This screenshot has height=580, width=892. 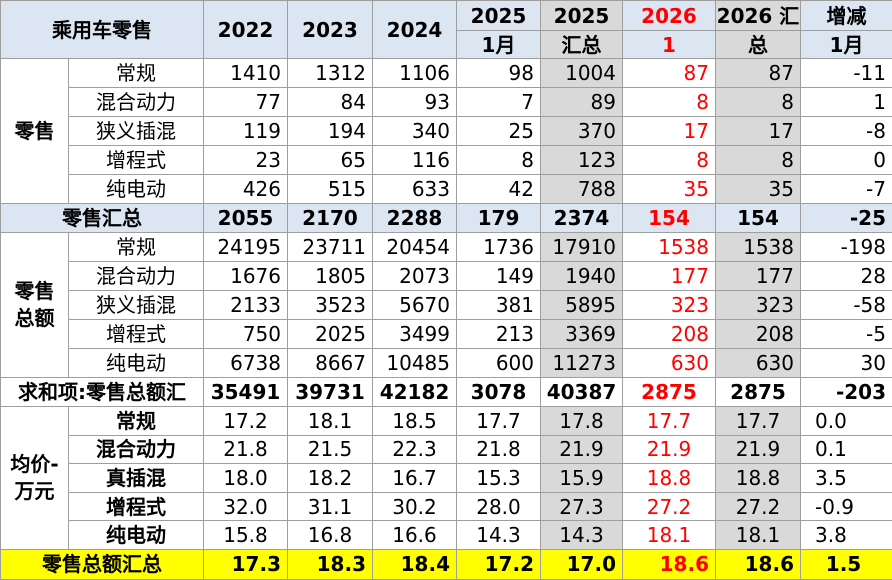 I want to click on value-cell: 1004, so click(x=582, y=73).